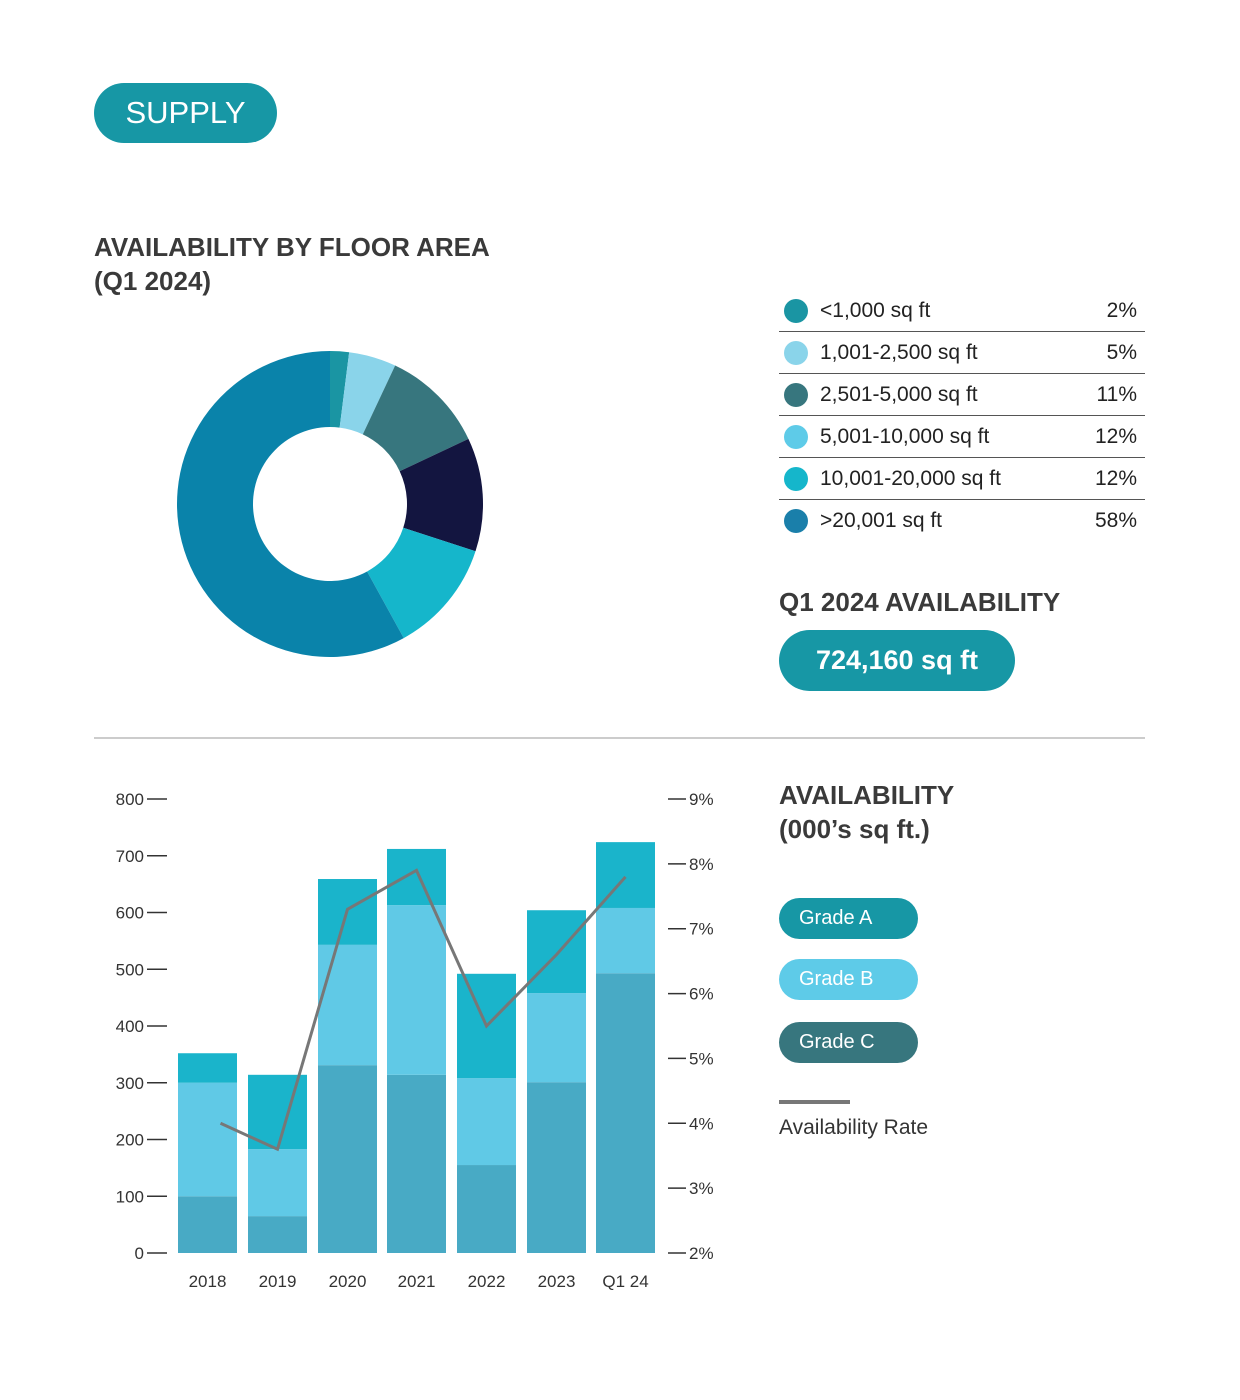 Image resolution: width=1240 pixels, height=1400 pixels. What do you see at coordinates (1121, 352) in the screenshot?
I see `legend-value: 5%` at bounding box center [1121, 352].